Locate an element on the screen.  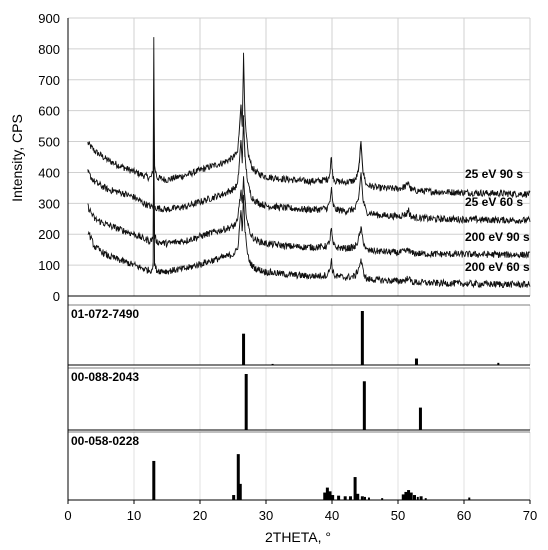
y-tick-label-1: 100 is located at coordinates (49, 265).